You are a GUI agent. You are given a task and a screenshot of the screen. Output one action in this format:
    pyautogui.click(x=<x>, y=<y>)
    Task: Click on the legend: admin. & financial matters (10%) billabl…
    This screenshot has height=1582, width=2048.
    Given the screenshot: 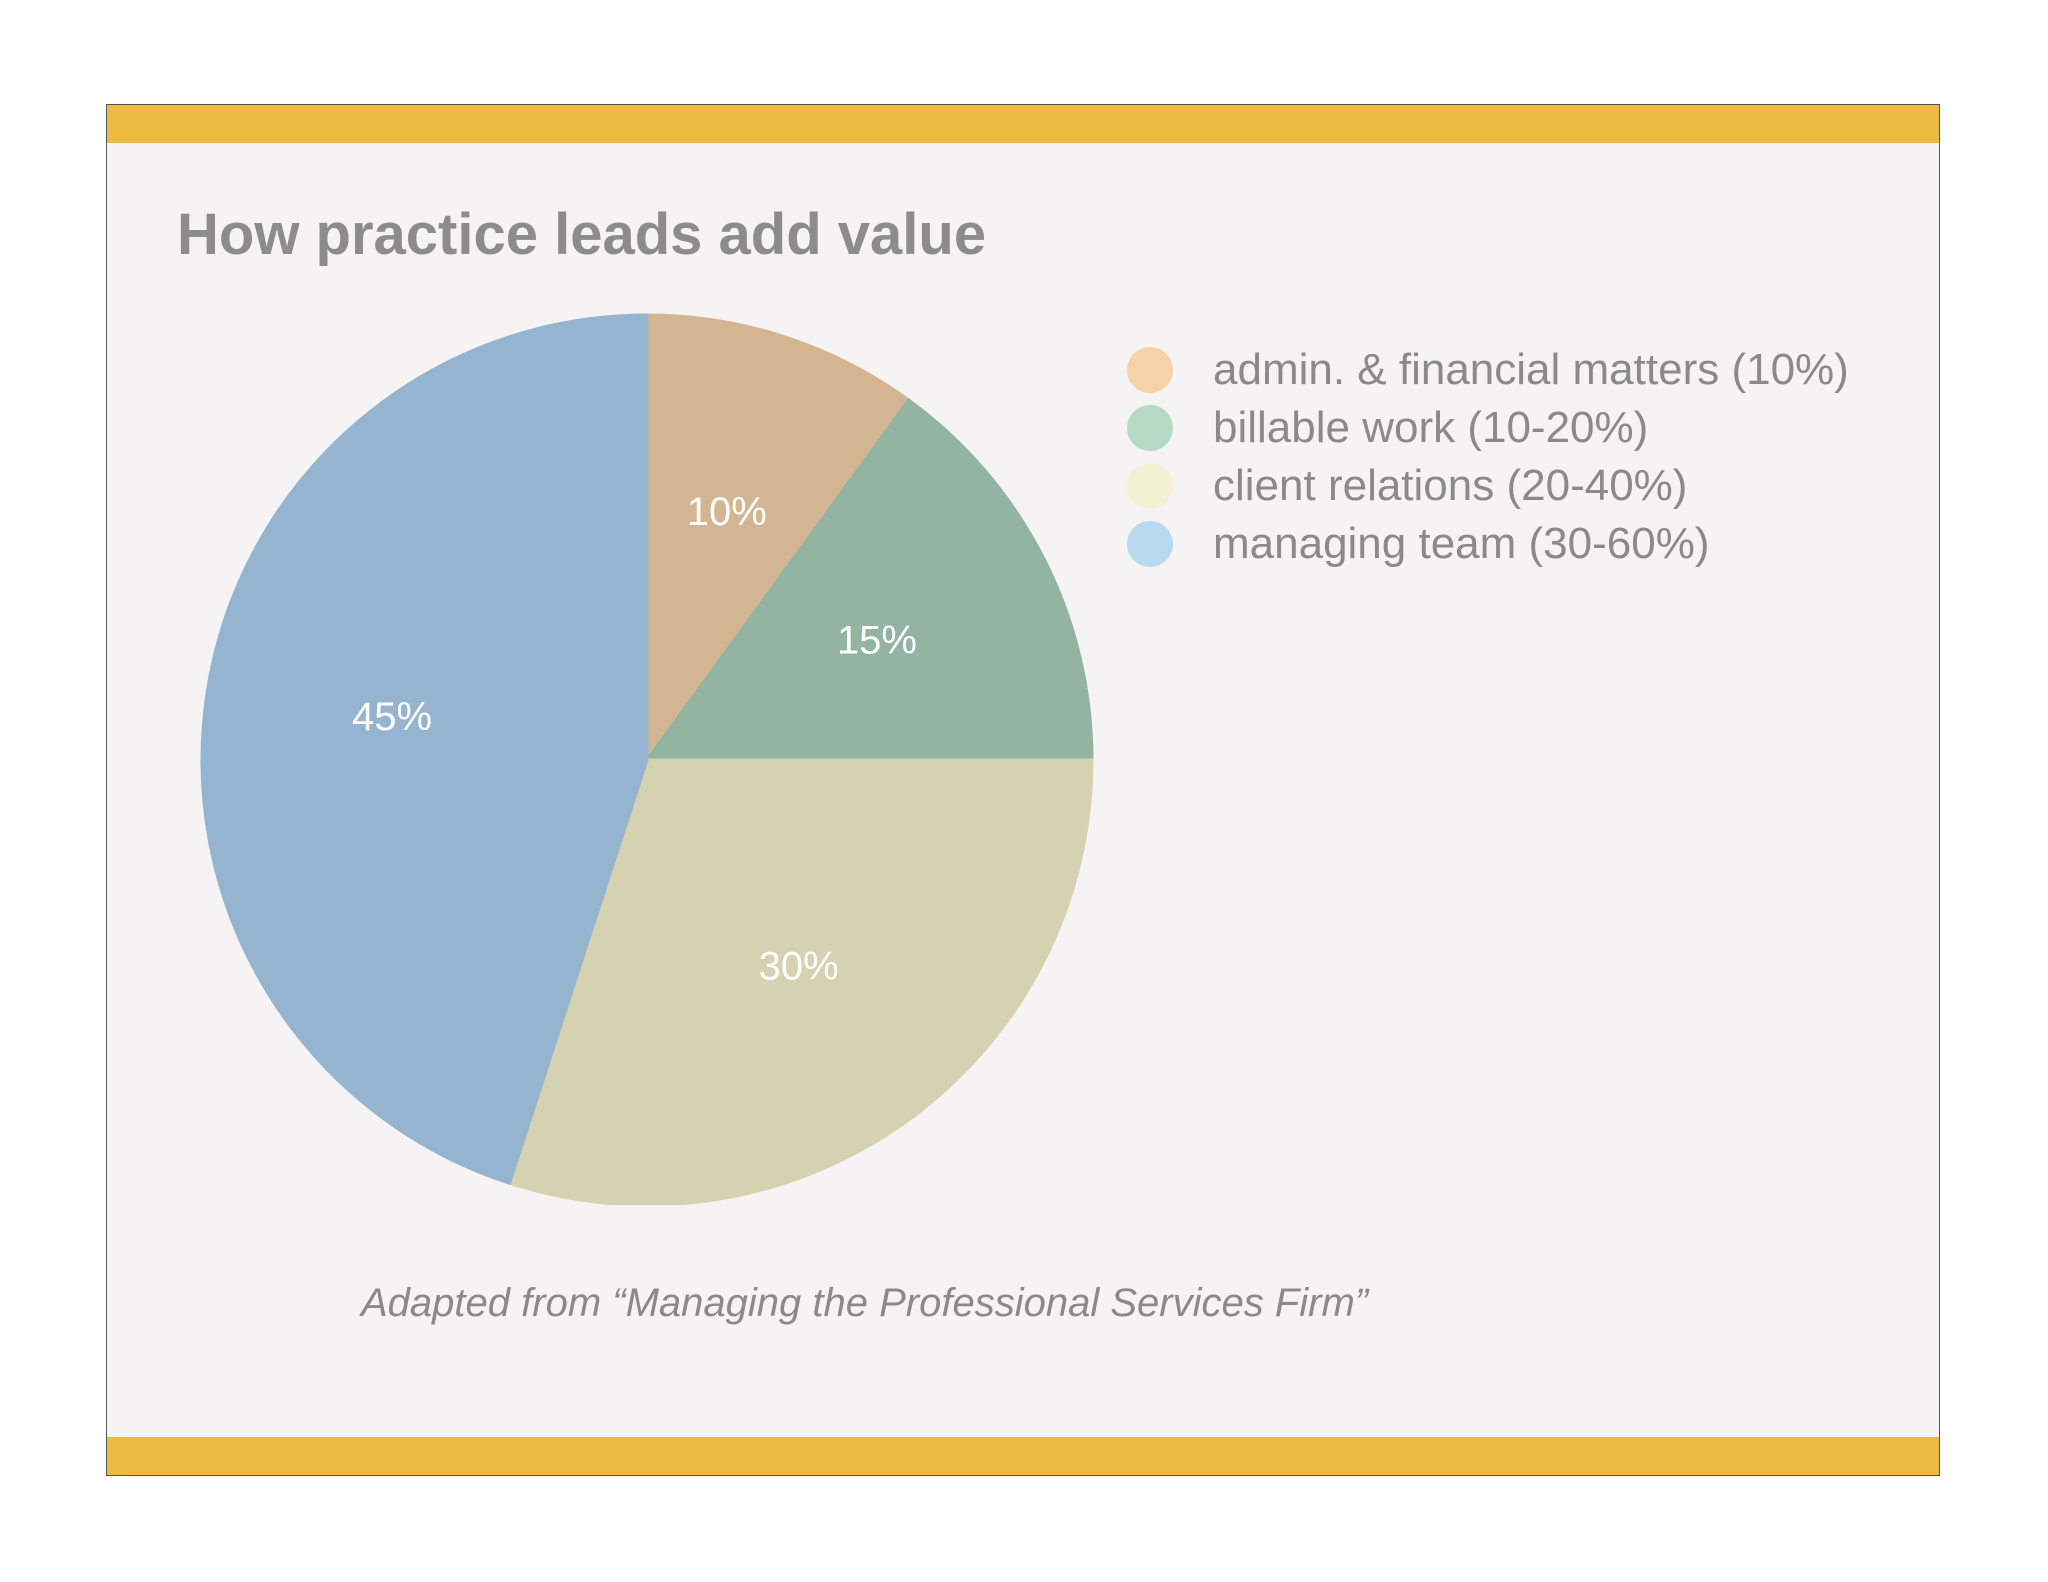 What is the action you would take?
    pyautogui.click(x=1488, y=457)
    